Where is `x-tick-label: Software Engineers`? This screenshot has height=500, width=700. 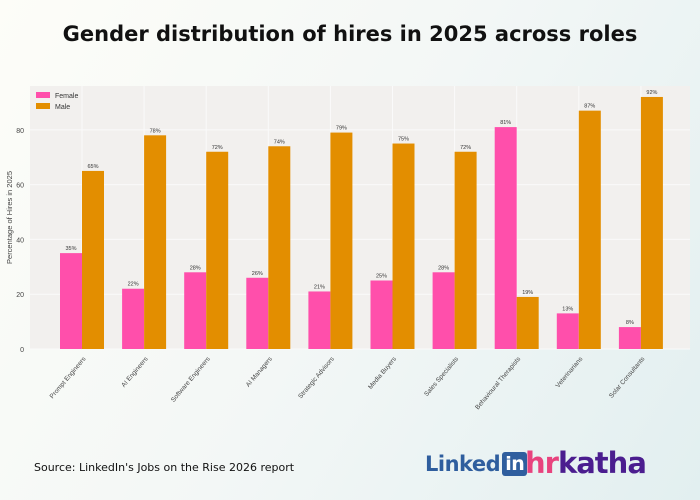
x-tick-label: Software Engineers is located at coordinates (191, 379).